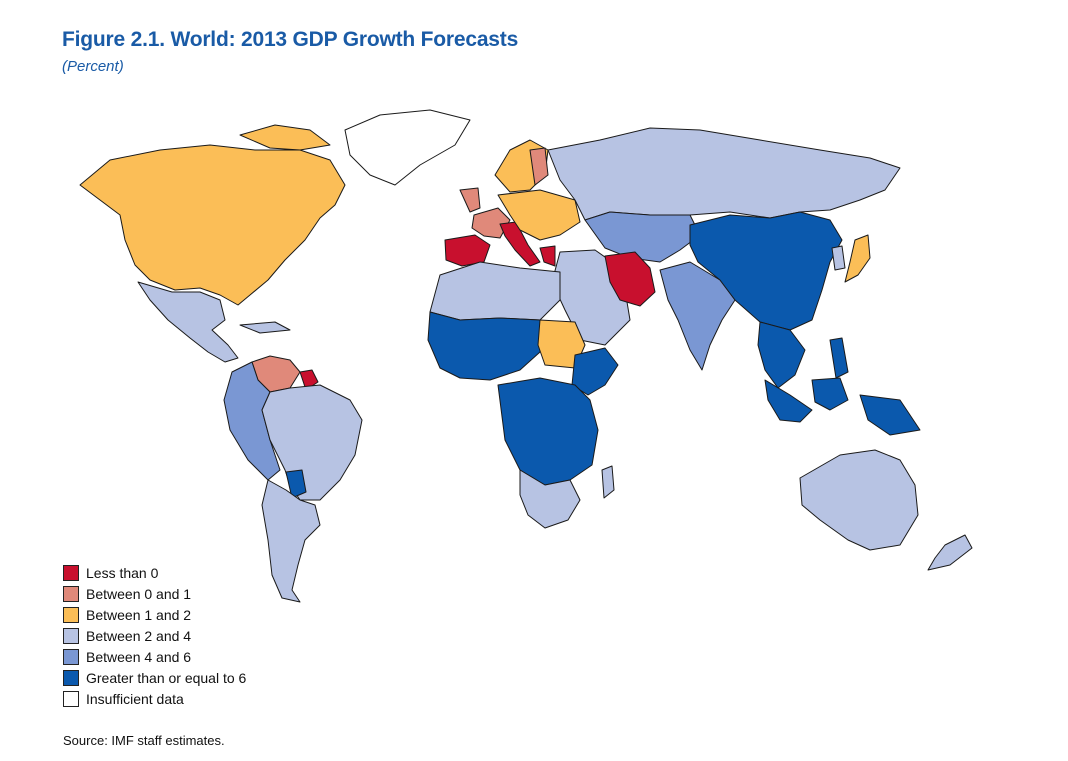  Describe the element at coordinates (144, 740) in the screenshot. I see `source-note: Source: IMF staff estimates.` at that location.